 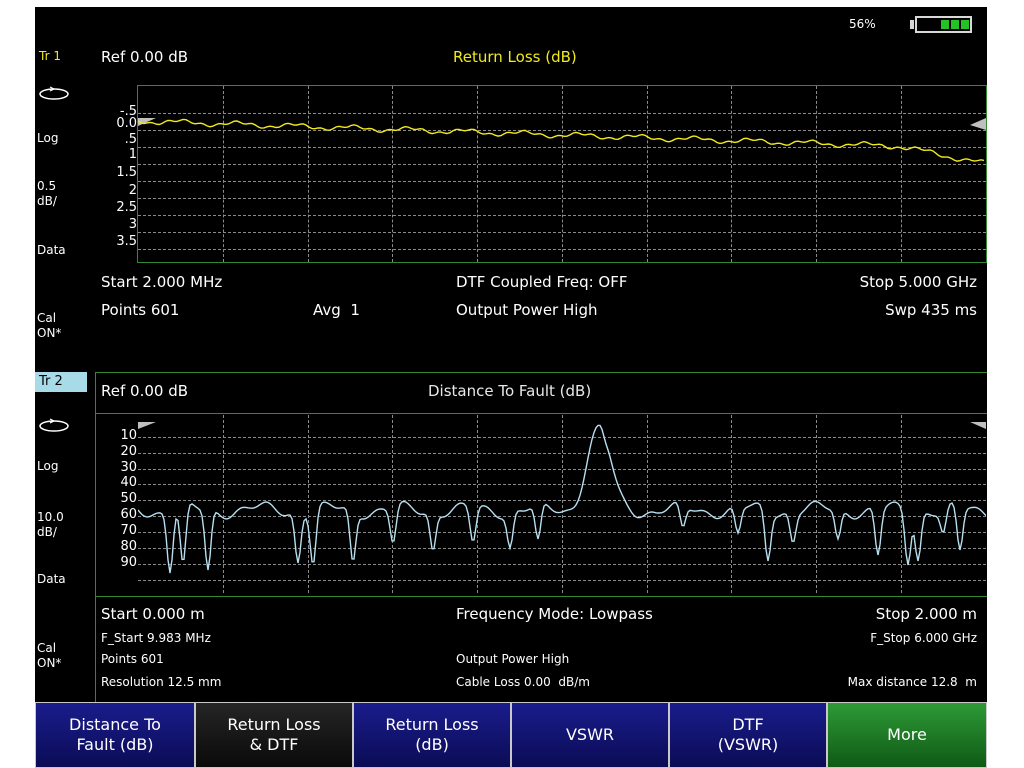 What do you see at coordinates (128, 514) in the screenshot?
I see `y-tick: 60` at bounding box center [128, 514].